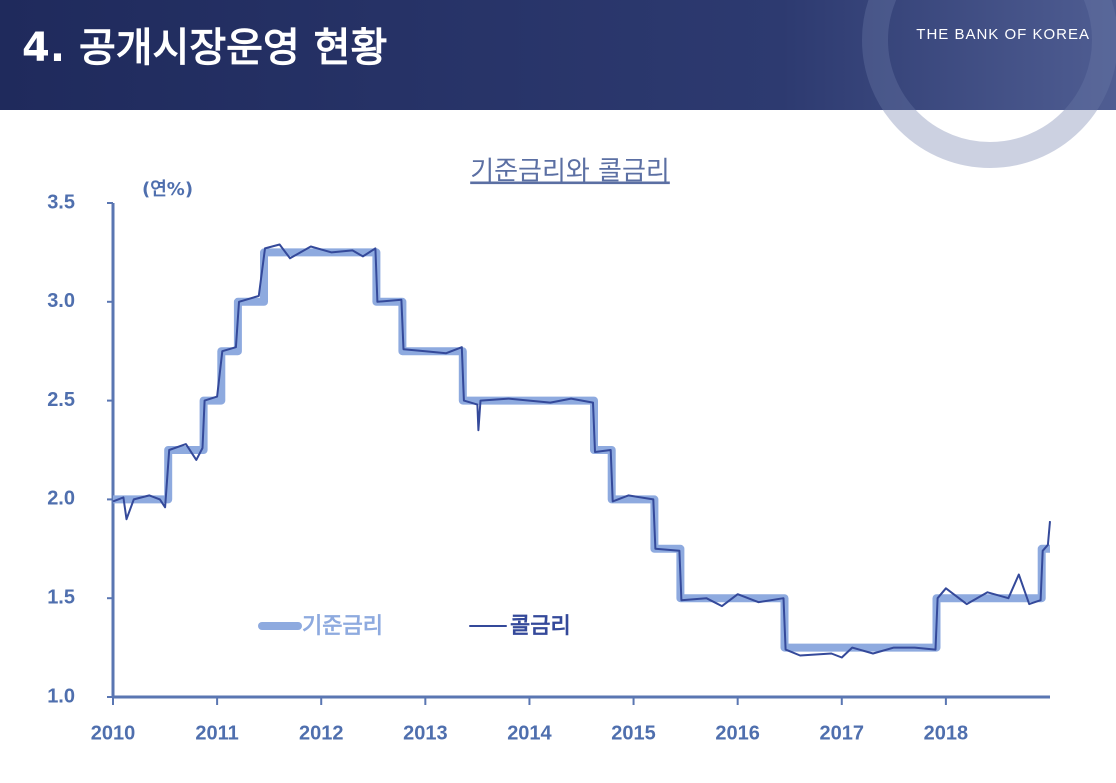 The image size is (1116, 783). Describe the element at coordinates (1003, 34) in the screenshot. I see `logo: THE BANK OF KOREA` at that location.